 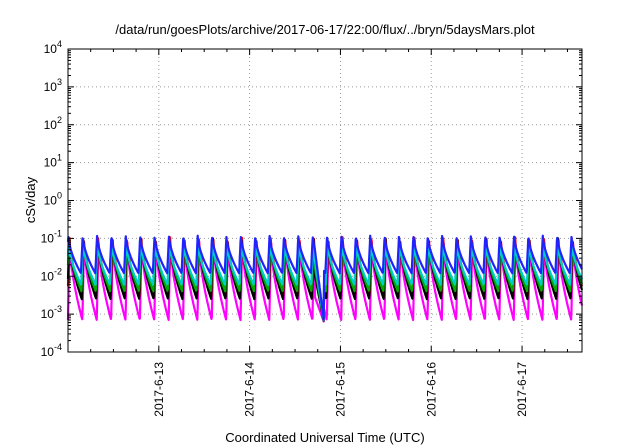 What do you see at coordinates (53, 123) in the screenshot?
I see `y-tick-label: 10²` at bounding box center [53, 123].